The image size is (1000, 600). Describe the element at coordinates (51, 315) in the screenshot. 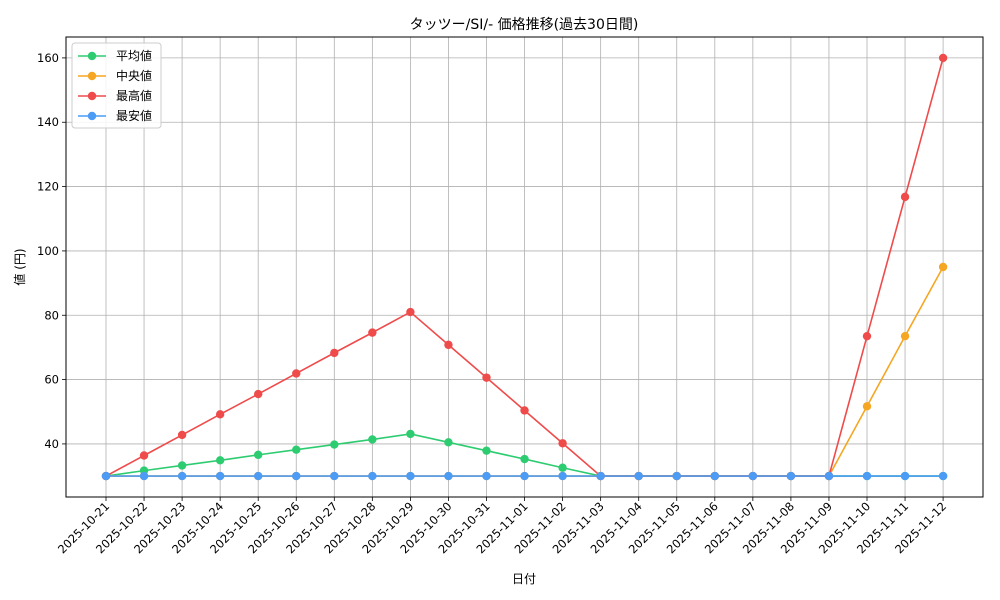

I see `y-tick-label: 80` at that location.